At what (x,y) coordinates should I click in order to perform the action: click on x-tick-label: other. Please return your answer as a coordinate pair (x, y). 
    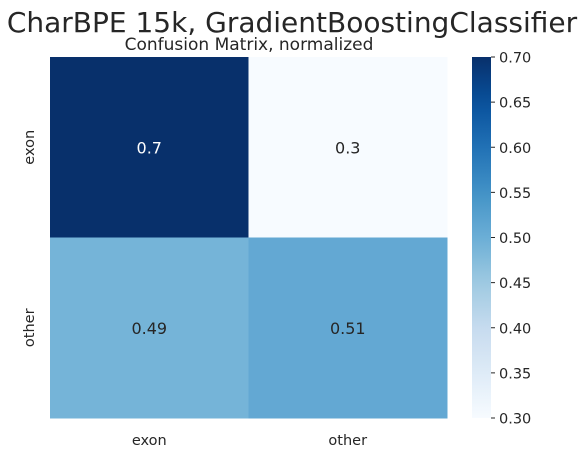
    Looking at the image, I should click on (347, 441).